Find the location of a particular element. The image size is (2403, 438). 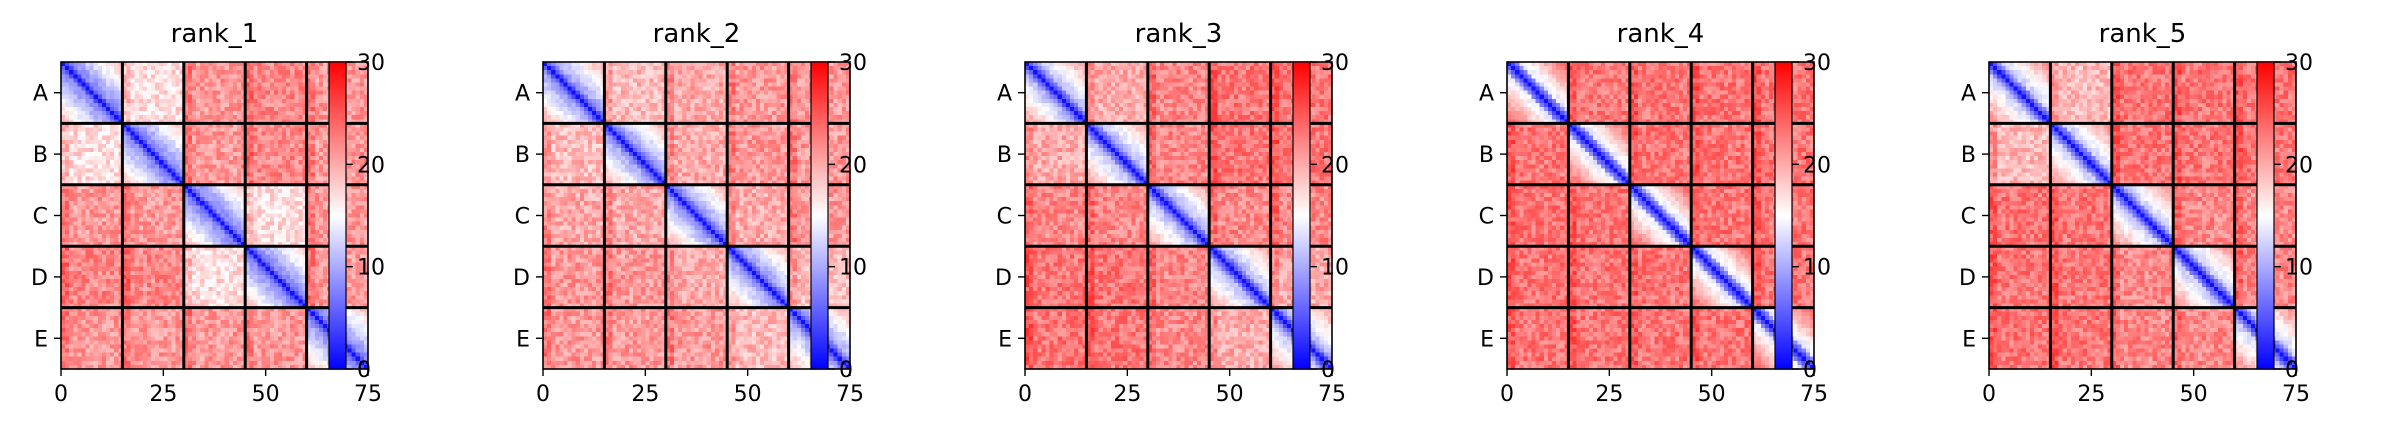

chart-title: rank_4 is located at coordinates (1661, 34).